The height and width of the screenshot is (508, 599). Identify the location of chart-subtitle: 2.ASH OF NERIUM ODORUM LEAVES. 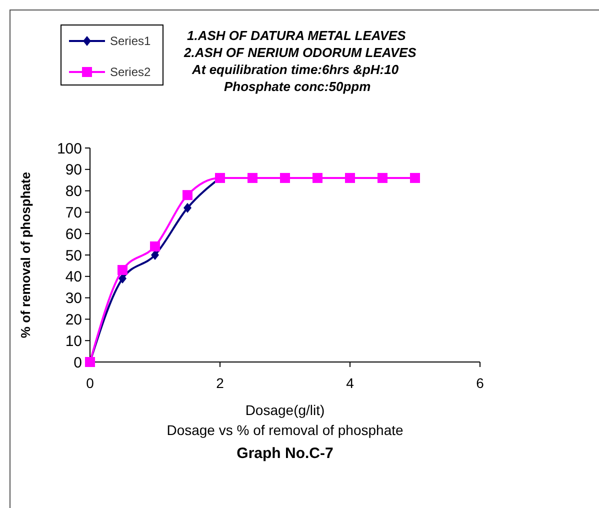
(300, 52).